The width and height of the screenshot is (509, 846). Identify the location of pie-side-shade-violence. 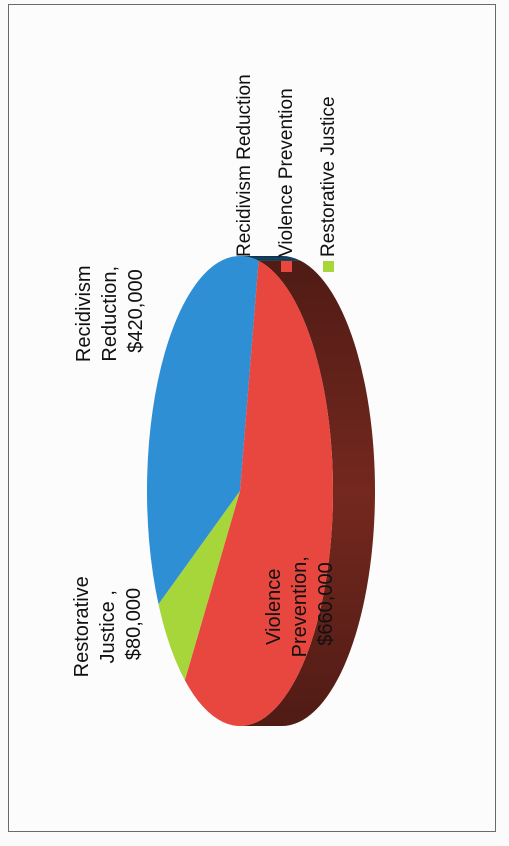
(307, 493).